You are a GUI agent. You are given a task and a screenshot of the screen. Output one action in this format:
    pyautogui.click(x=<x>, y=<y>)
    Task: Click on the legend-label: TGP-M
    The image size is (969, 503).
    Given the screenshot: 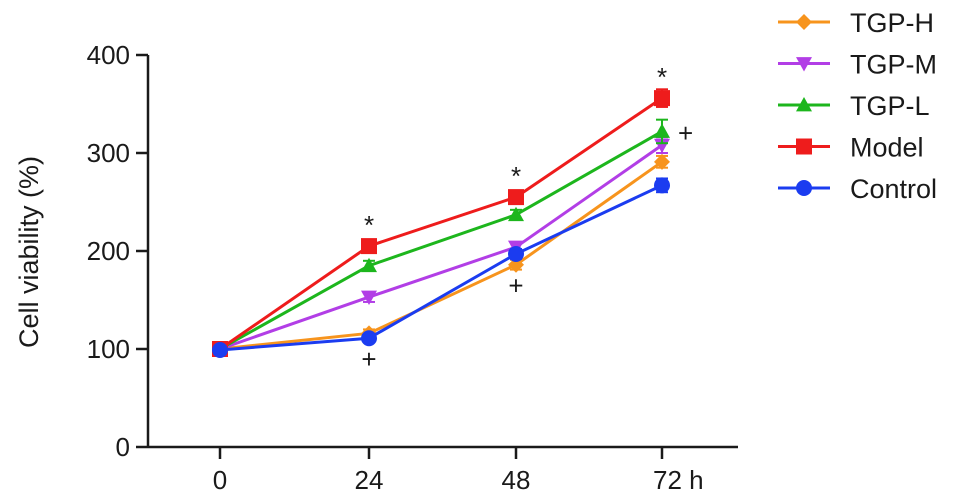 What is the action you would take?
    pyautogui.click(x=893, y=65)
    